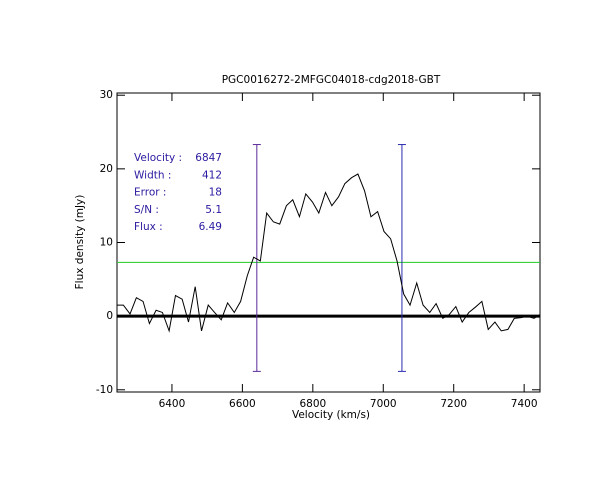 This screenshot has height=500, width=612. I want to click on annotation-value: 412, so click(212, 175).